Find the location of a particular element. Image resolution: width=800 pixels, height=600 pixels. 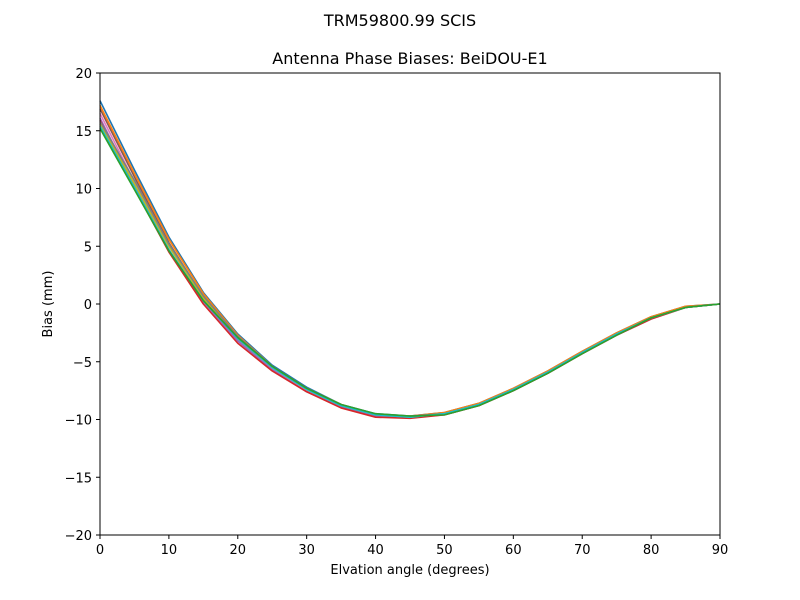

y-tick-label: −10 is located at coordinates (78, 421).